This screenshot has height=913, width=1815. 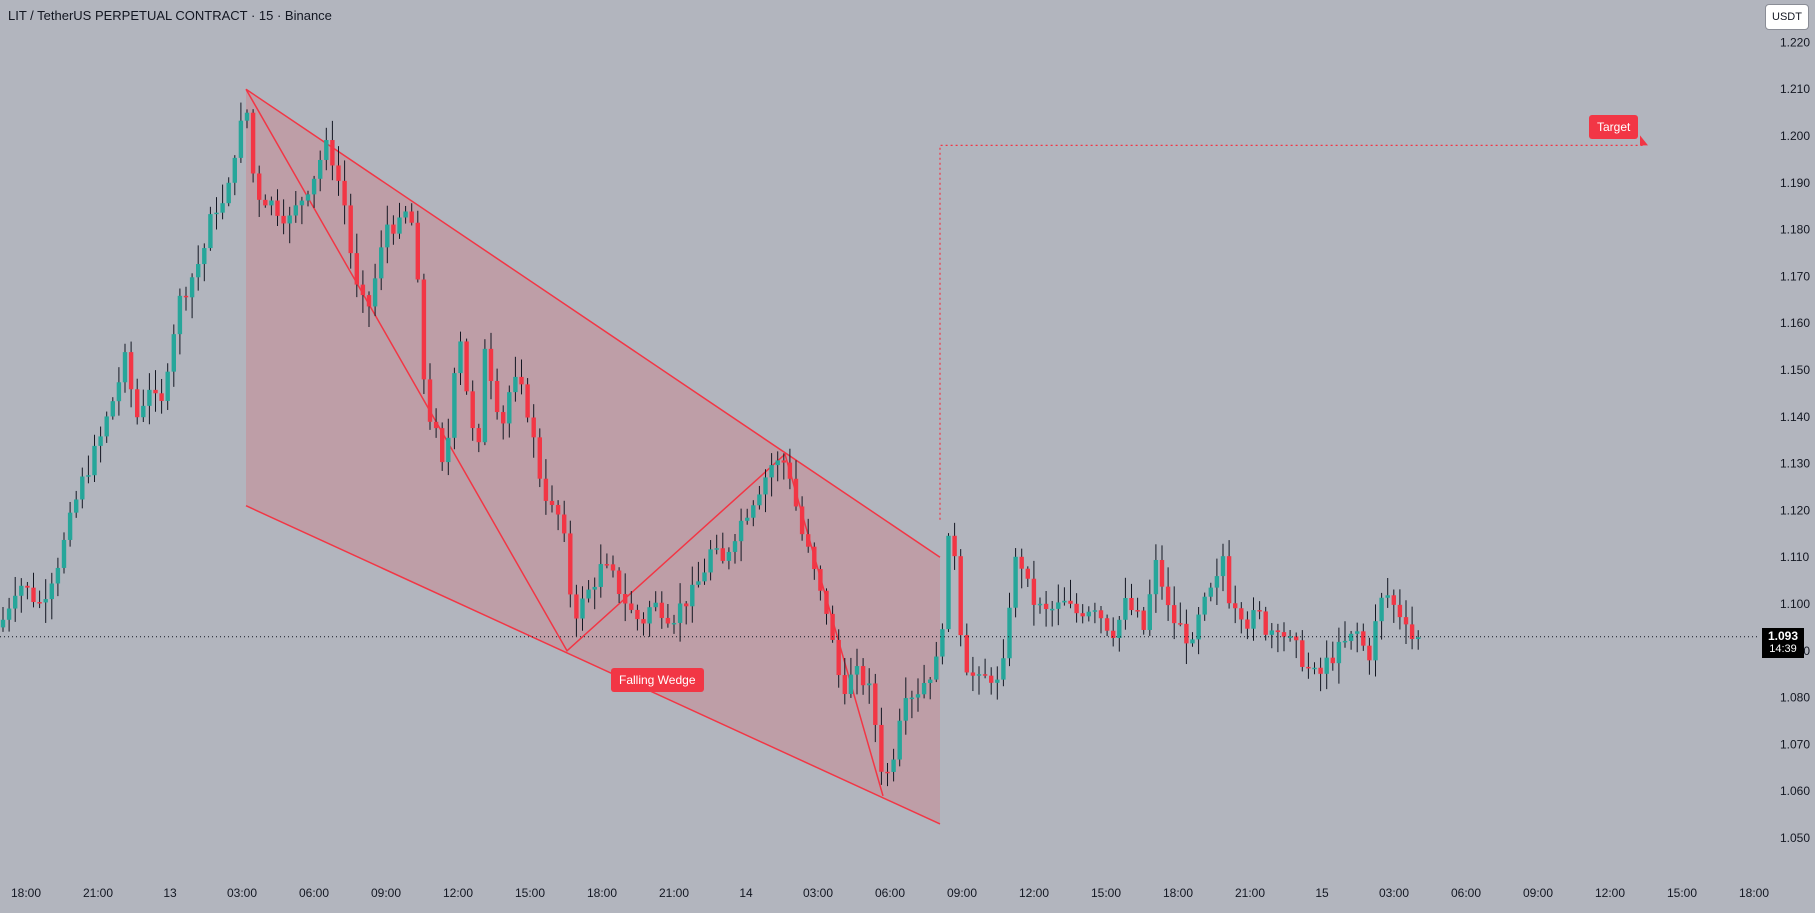 What do you see at coordinates (1783, 636) in the screenshot?
I see `last-price-value: 1.093` at bounding box center [1783, 636].